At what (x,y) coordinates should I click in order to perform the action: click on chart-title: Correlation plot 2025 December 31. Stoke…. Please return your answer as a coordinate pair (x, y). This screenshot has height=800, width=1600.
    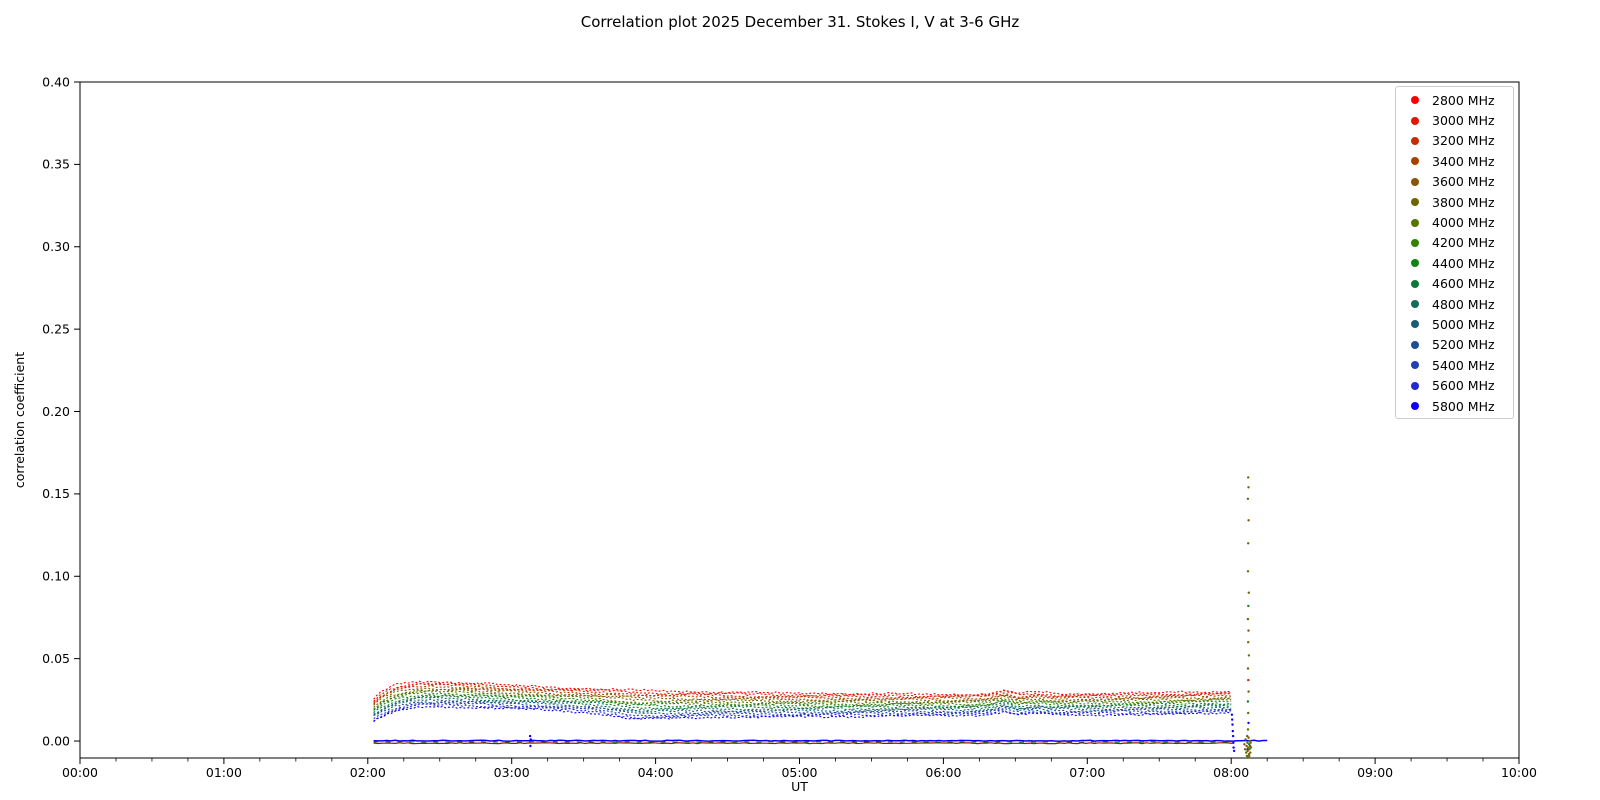
    Looking at the image, I should click on (800, 22).